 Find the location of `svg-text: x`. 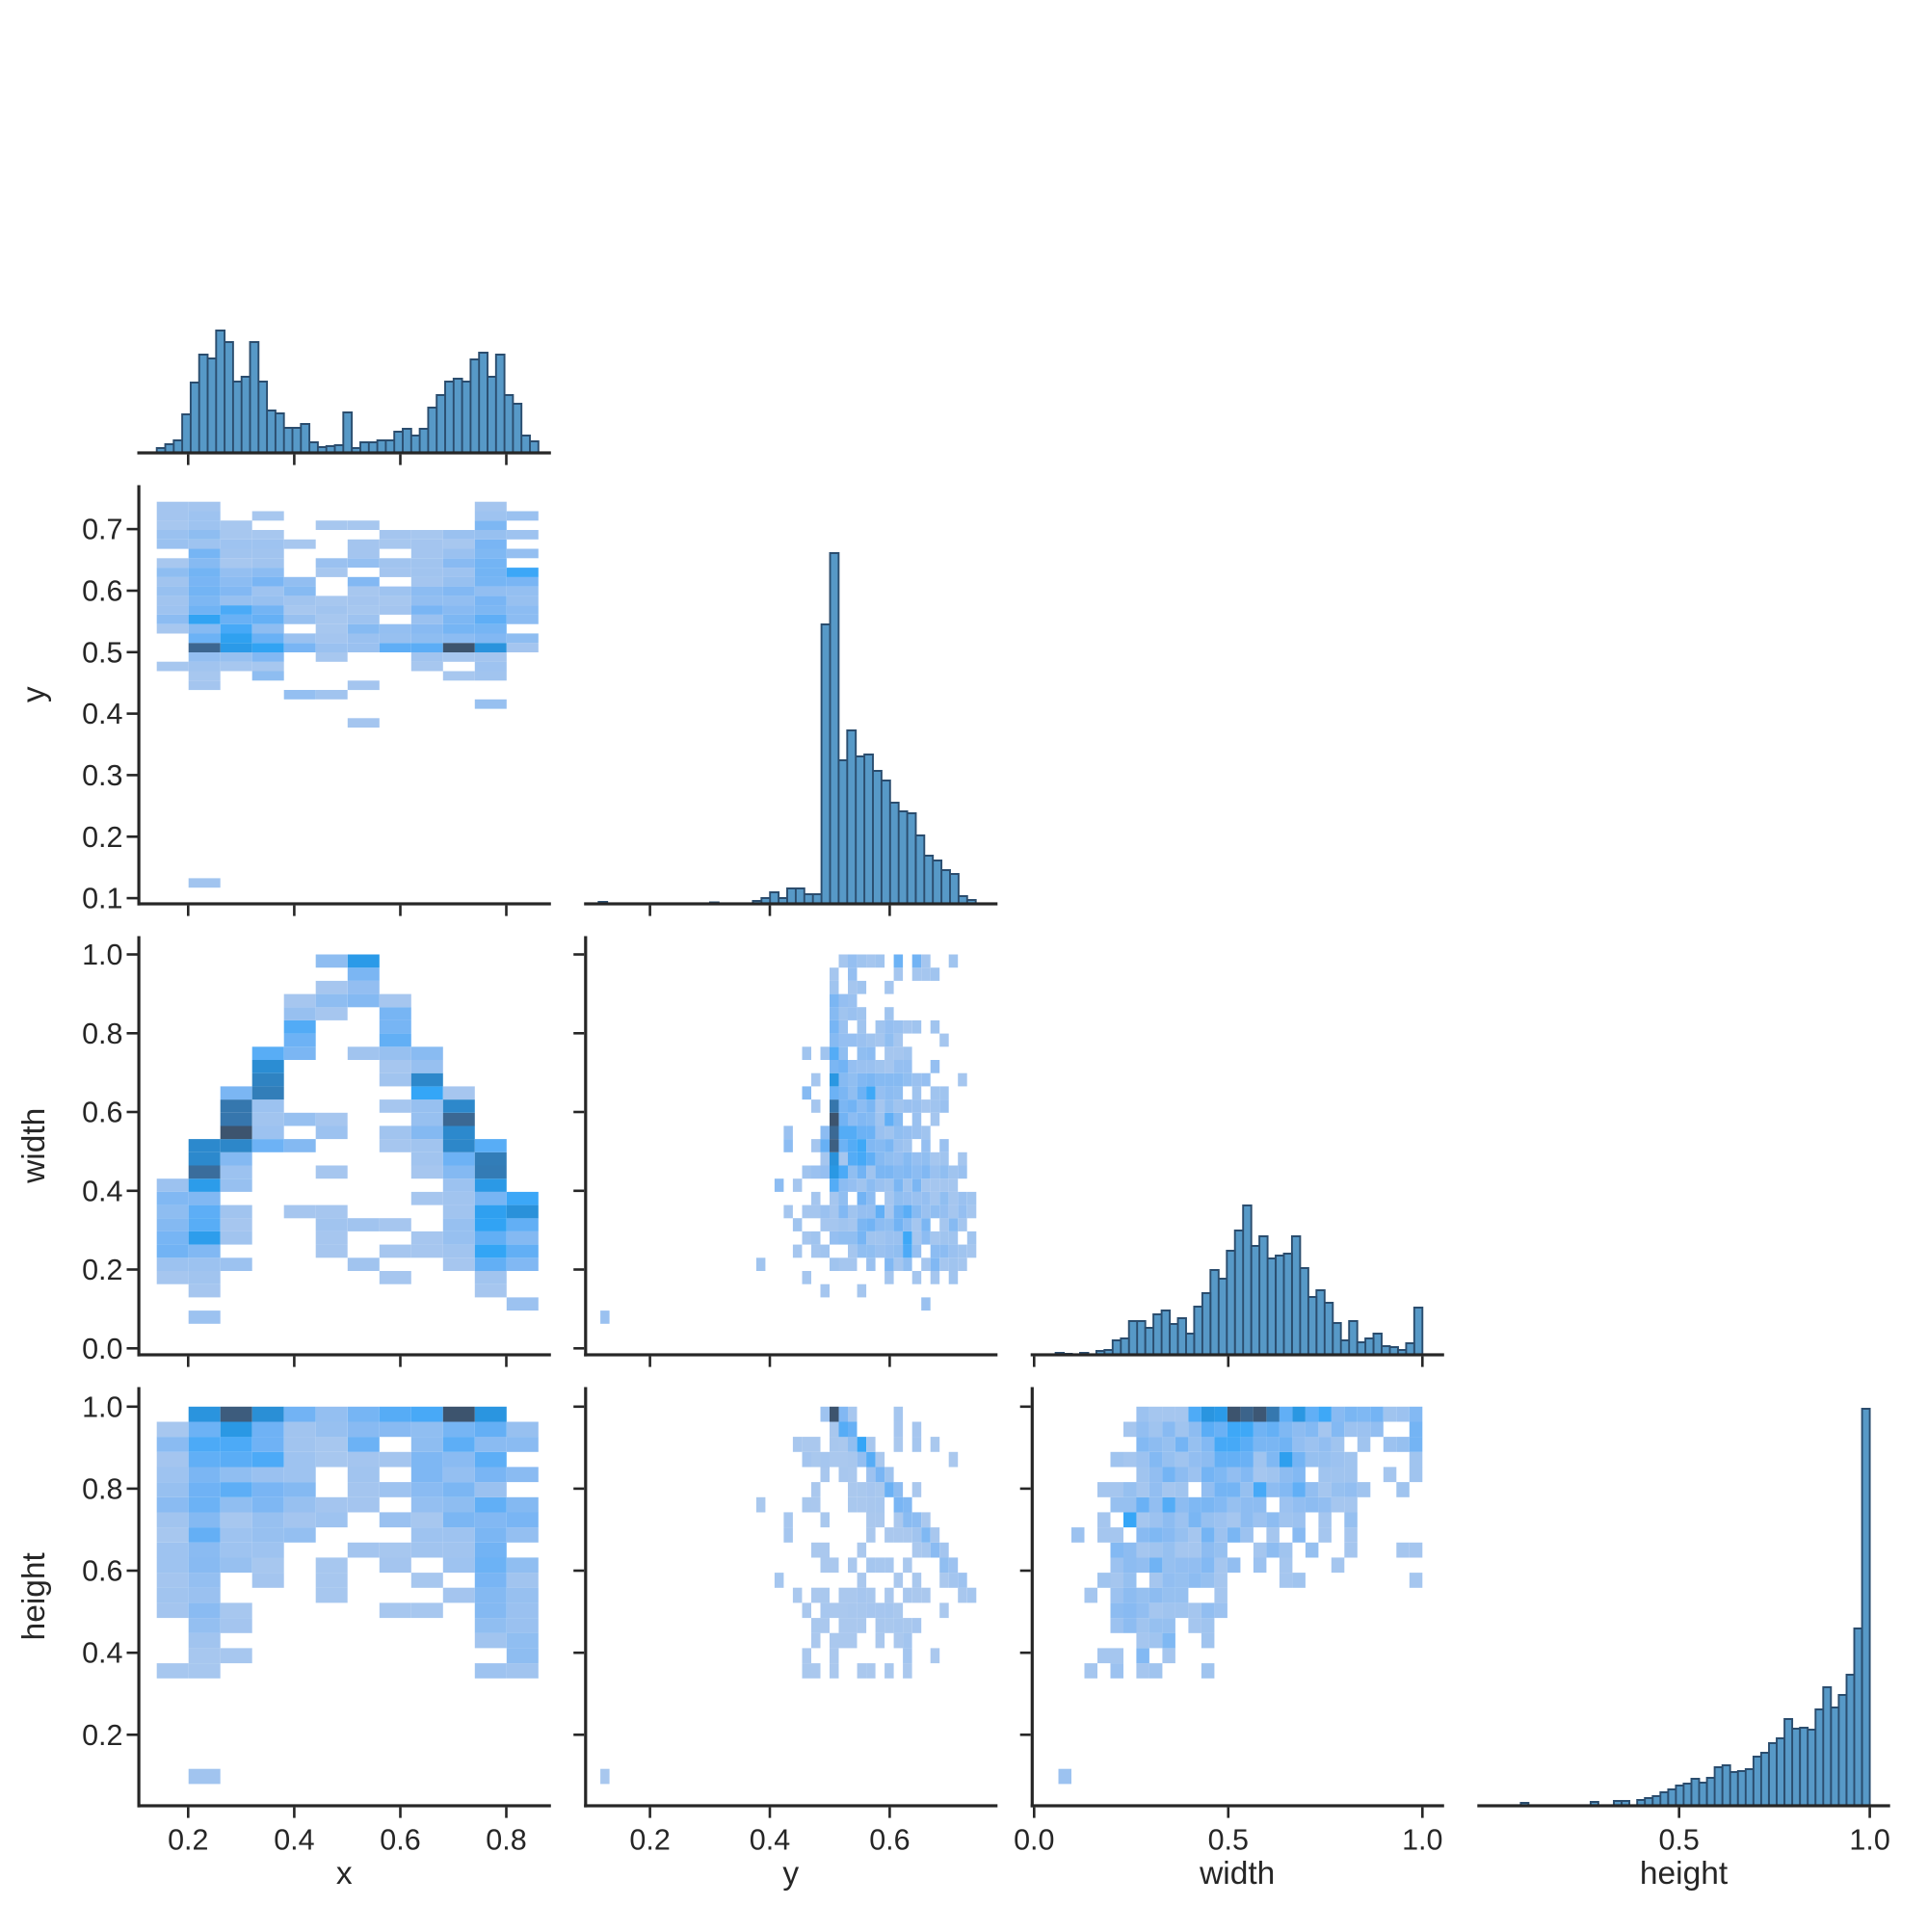

svg-text: x is located at coordinates (344, 1874).